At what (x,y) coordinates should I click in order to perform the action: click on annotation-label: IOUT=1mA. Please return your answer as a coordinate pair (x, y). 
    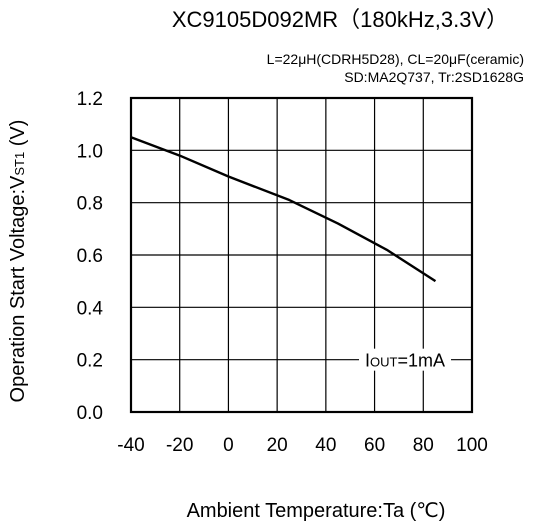
    Looking at the image, I should click on (405, 361).